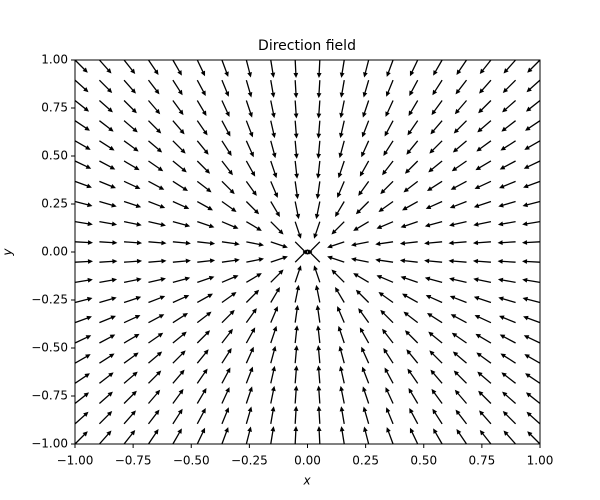 Image resolution: width=600 pixels, height=500 pixels. I want to click on y-tick-label: −0.75, so click(49, 396).